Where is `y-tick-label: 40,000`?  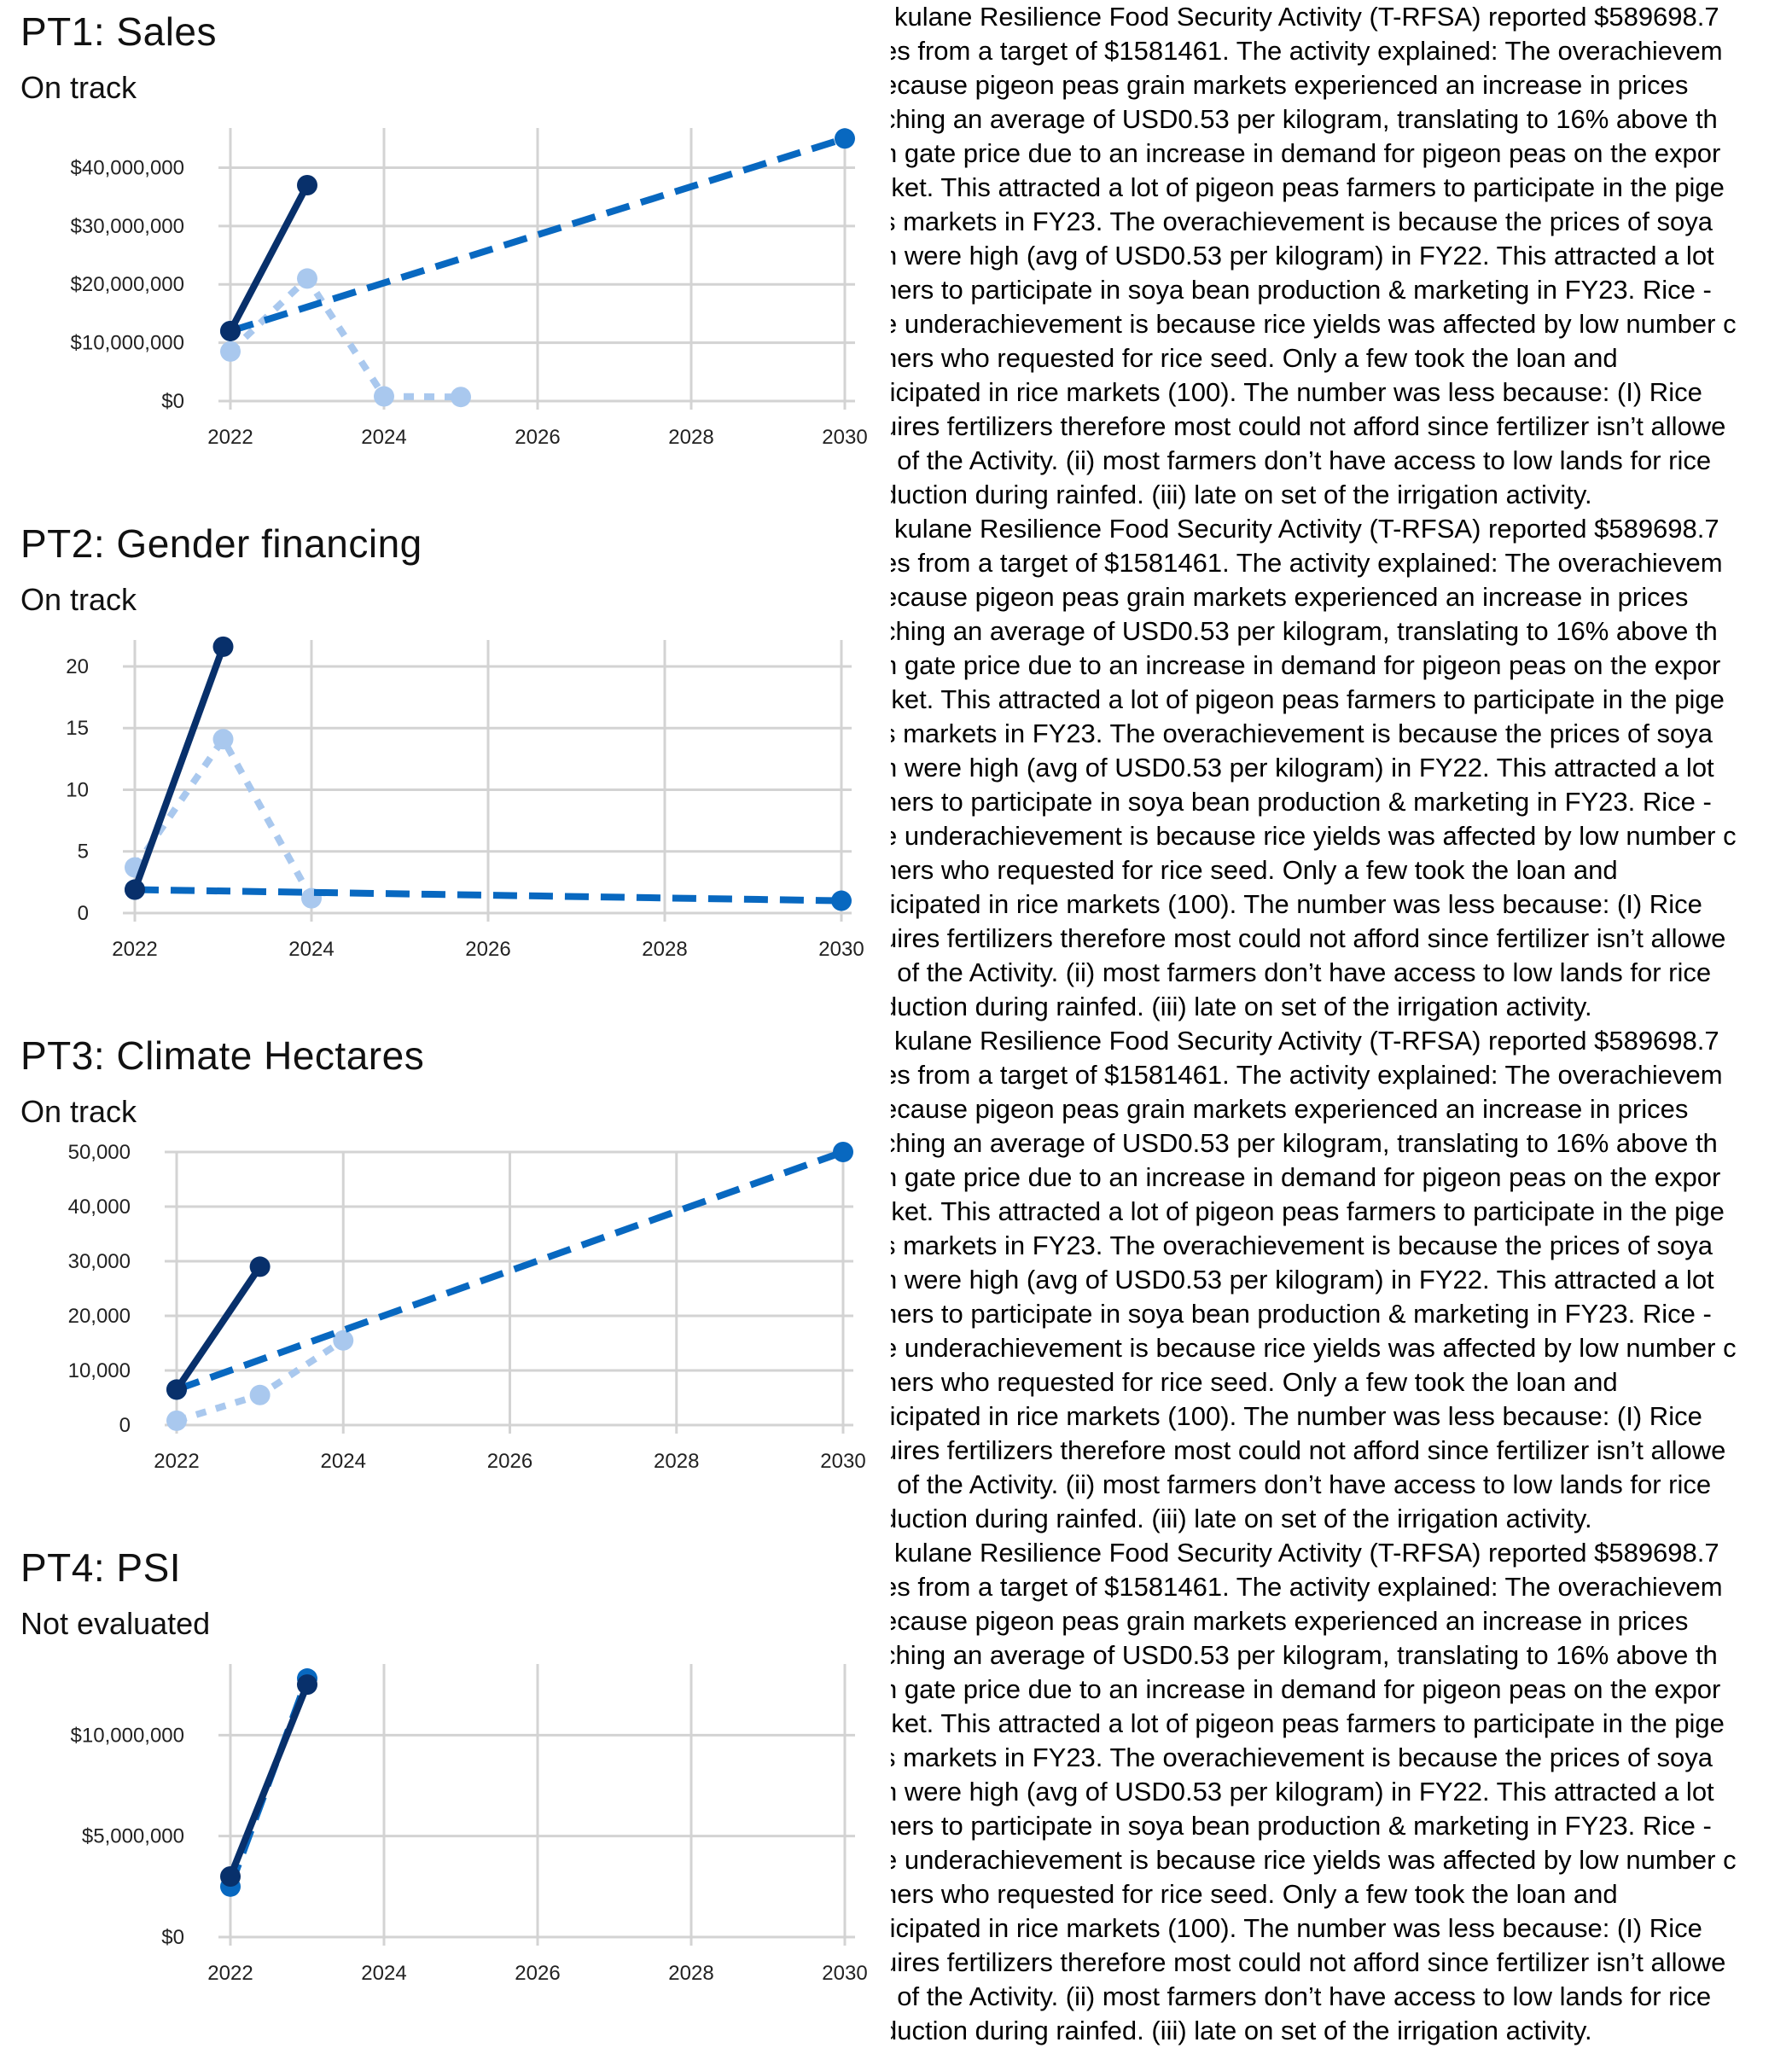
y-tick-label: 40,000 is located at coordinates (99, 1207).